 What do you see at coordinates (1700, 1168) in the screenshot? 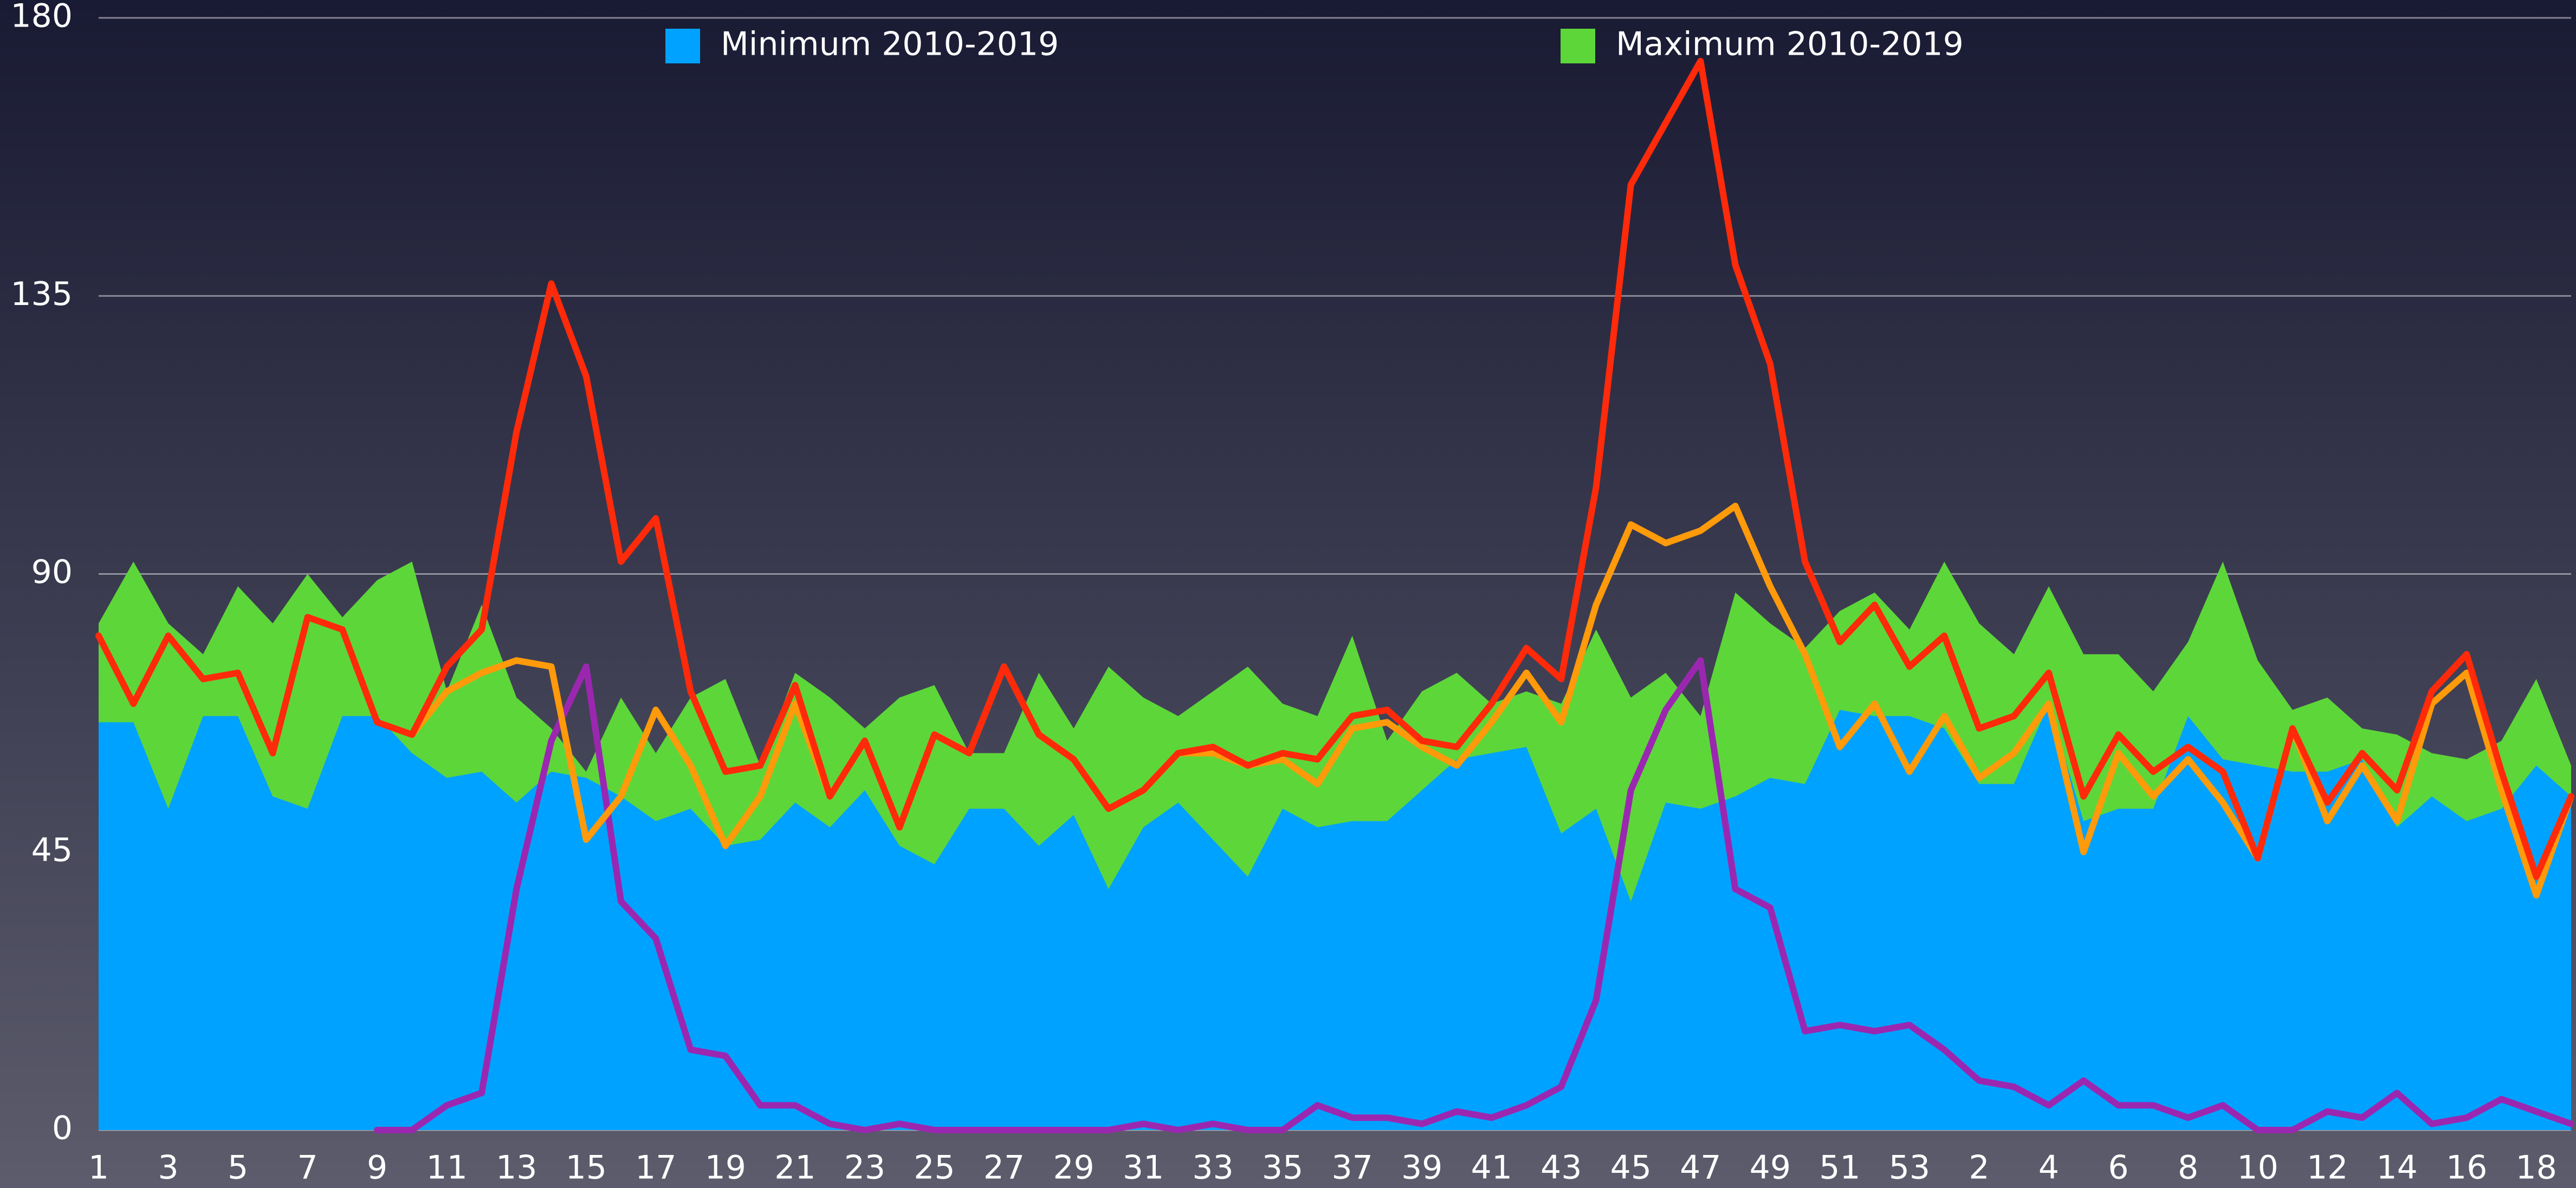
I see `x-tick-label: 47` at bounding box center [1700, 1168].